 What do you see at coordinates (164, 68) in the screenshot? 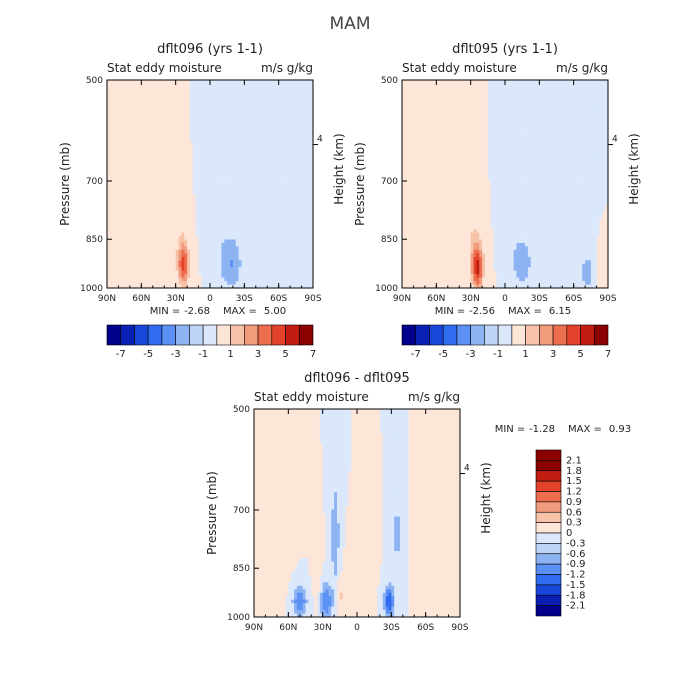
I see `panel-subtitle: Stat eddy moisture` at bounding box center [164, 68].